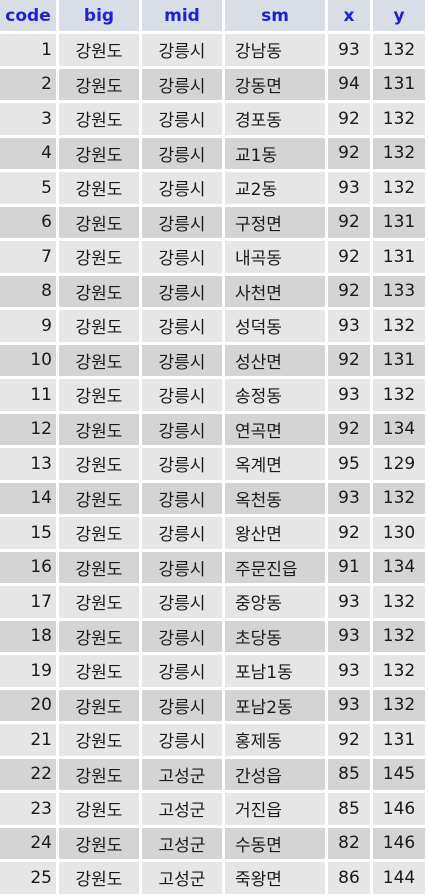 Image resolution: width=428 pixels, height=896 pixels. Describe the element at coordinates (399, 15) in the screenshot. I see `column-header-y: y` at that location.